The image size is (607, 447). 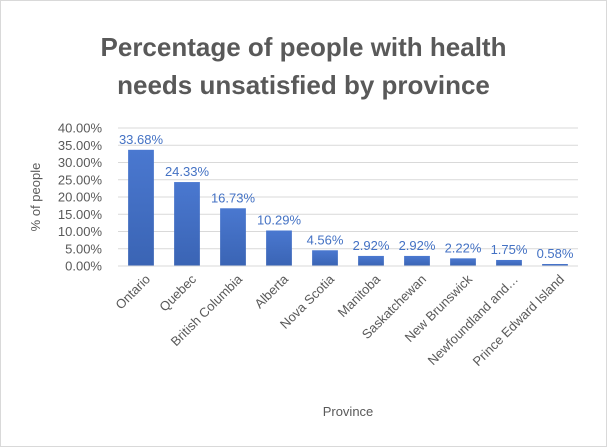 I want to click on data-label: 2.22%, so click(x=463, y=247).